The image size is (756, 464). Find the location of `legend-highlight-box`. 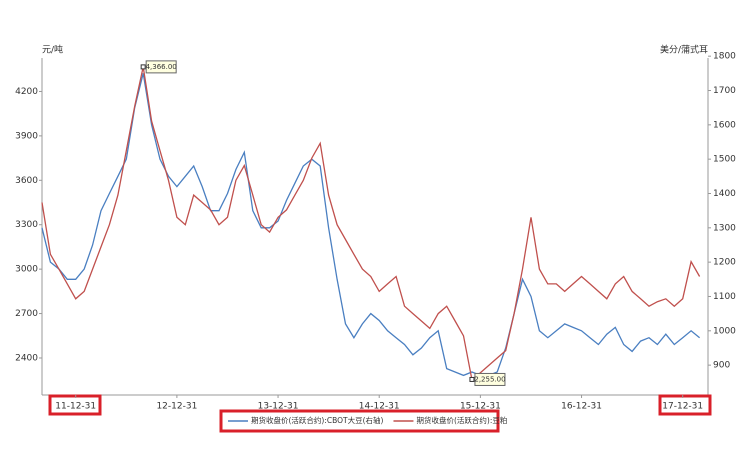

legend-highlight-box is located at coordinates (359, 421).